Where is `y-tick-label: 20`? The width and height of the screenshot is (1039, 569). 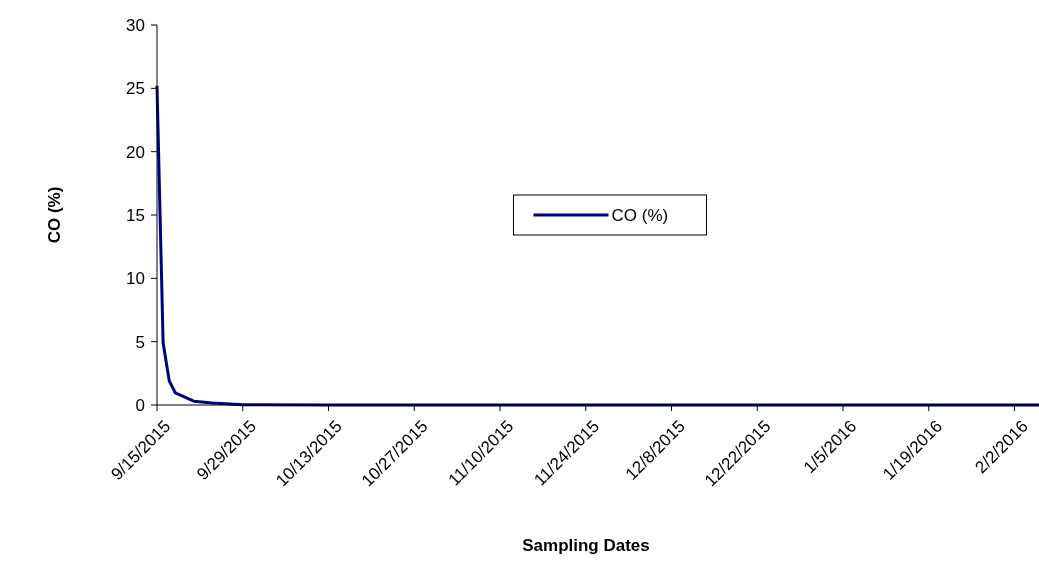
y-tick-label: 20 is located at coordinates (135, 152).